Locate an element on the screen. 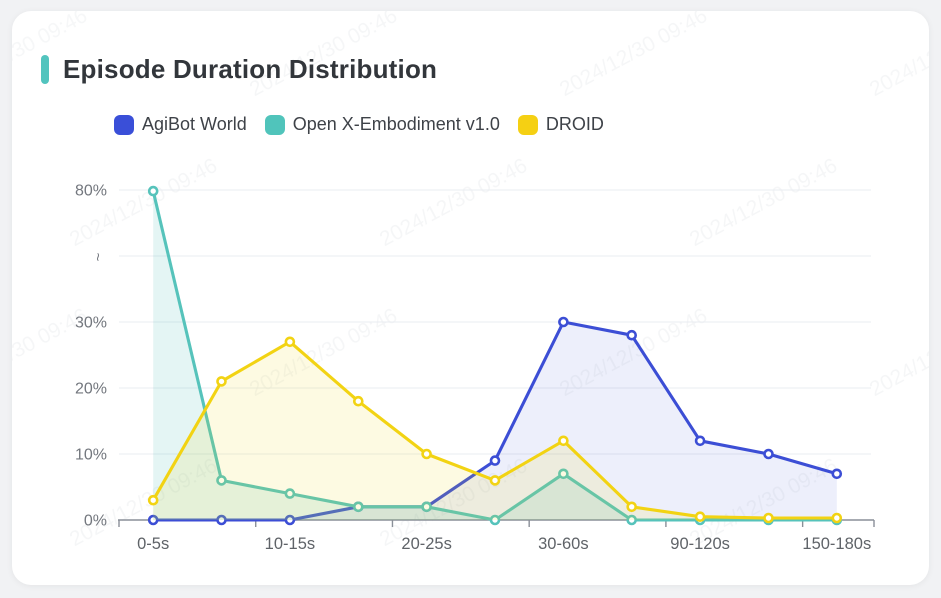 Image resolution: width=941 pixels, height=598 pixels. title-accent-bar is located at coordinates (45, 69).